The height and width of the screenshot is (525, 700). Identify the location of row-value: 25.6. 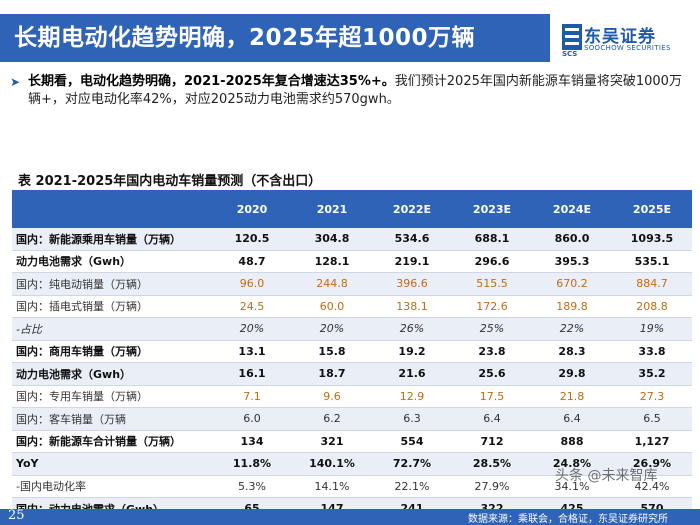
(492, 374).